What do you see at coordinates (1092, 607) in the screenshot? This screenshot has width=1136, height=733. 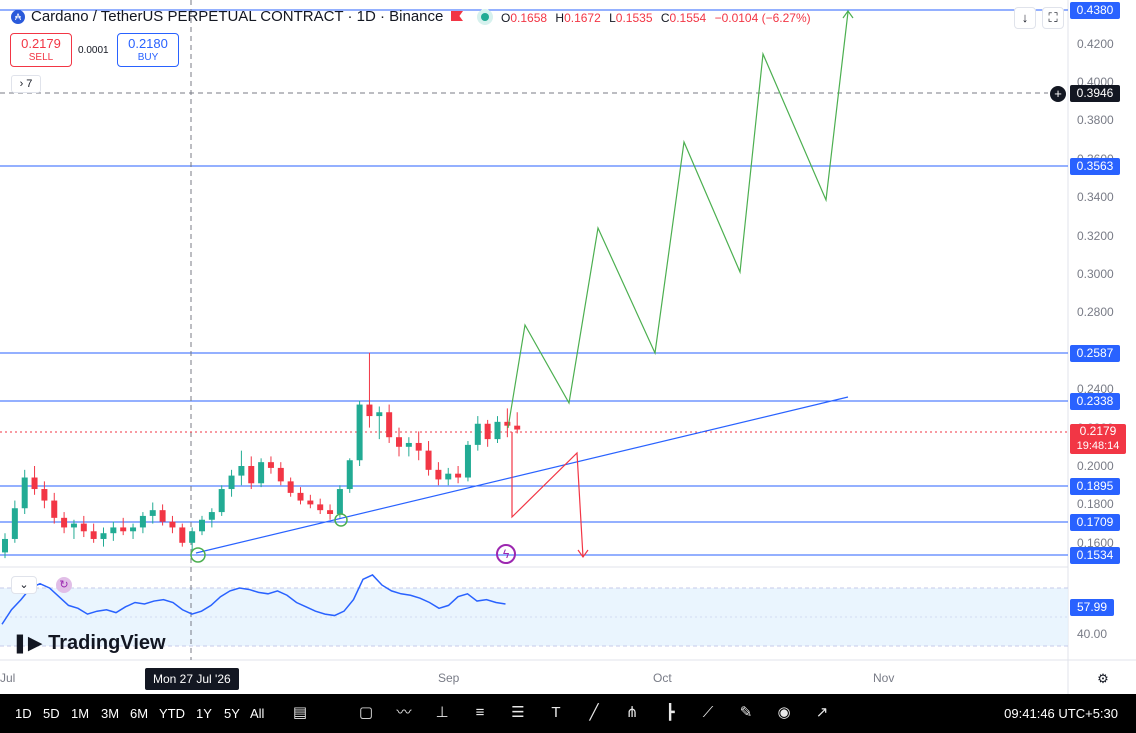 I see `rsi-value-label: 57.99` at bounding box center [1092, 607].